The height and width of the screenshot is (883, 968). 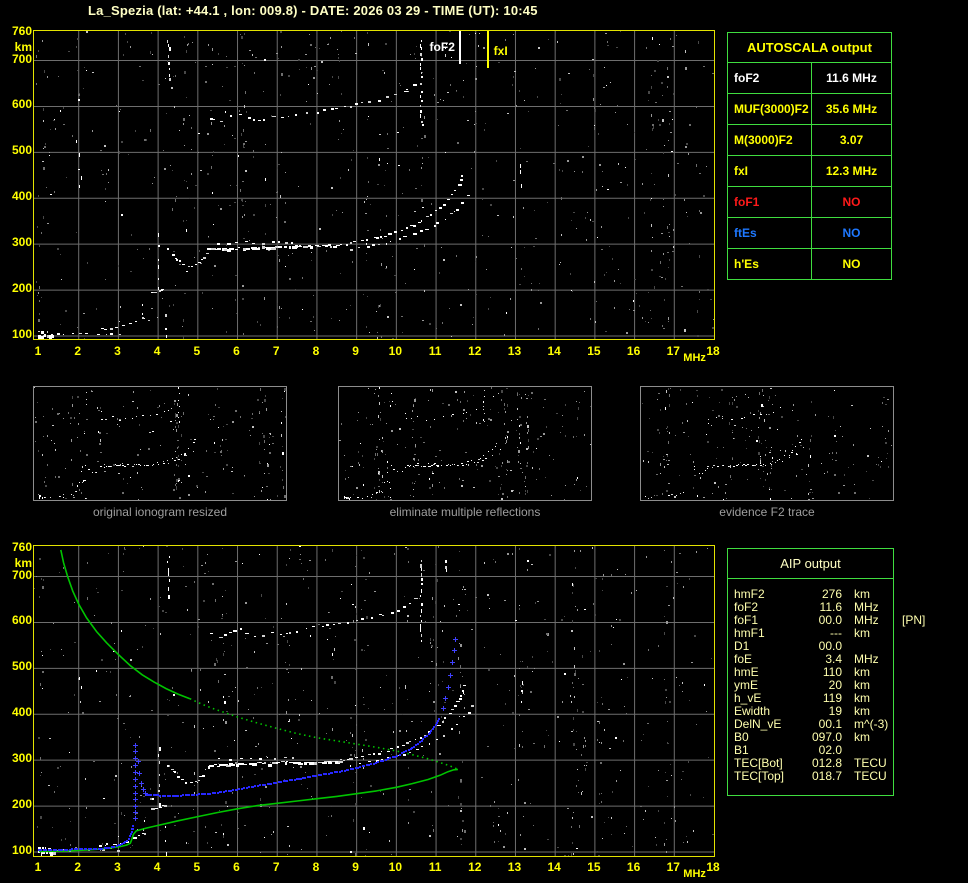 I want to click on aip-row-value: 11.6, so click(x=830, y=607).